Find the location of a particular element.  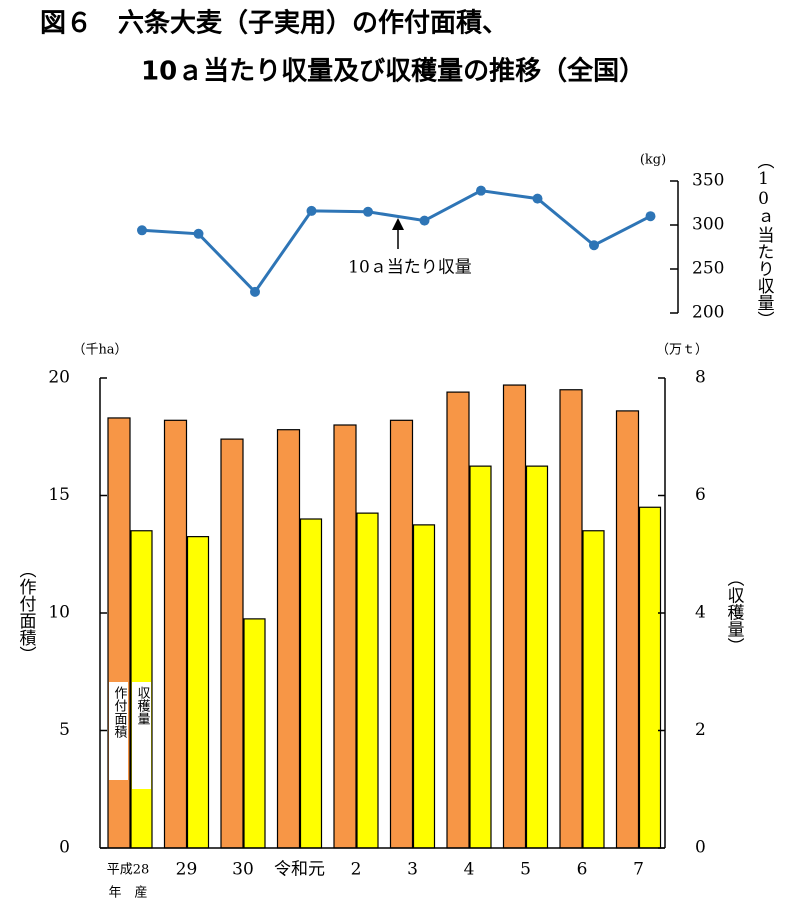

y-tick-label: 300 is located at coordinates (708, 225).